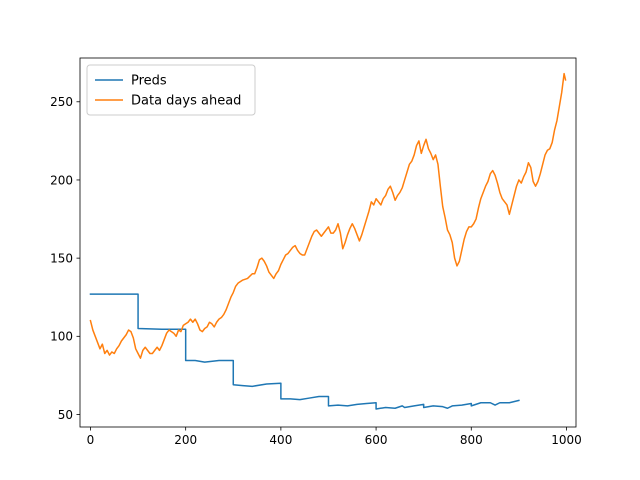 Image resolution: width=640 pixels, height=480 pixels. Describe the element at coordinates (566, 440) in the screenshot. I see `x-tick-label: 1000` at that location.